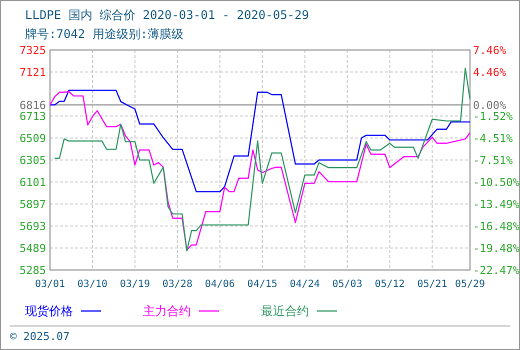  Describe the element at coordinates (33, 160) in the screenshot. I see `y-tick-label: 6305` at that location.